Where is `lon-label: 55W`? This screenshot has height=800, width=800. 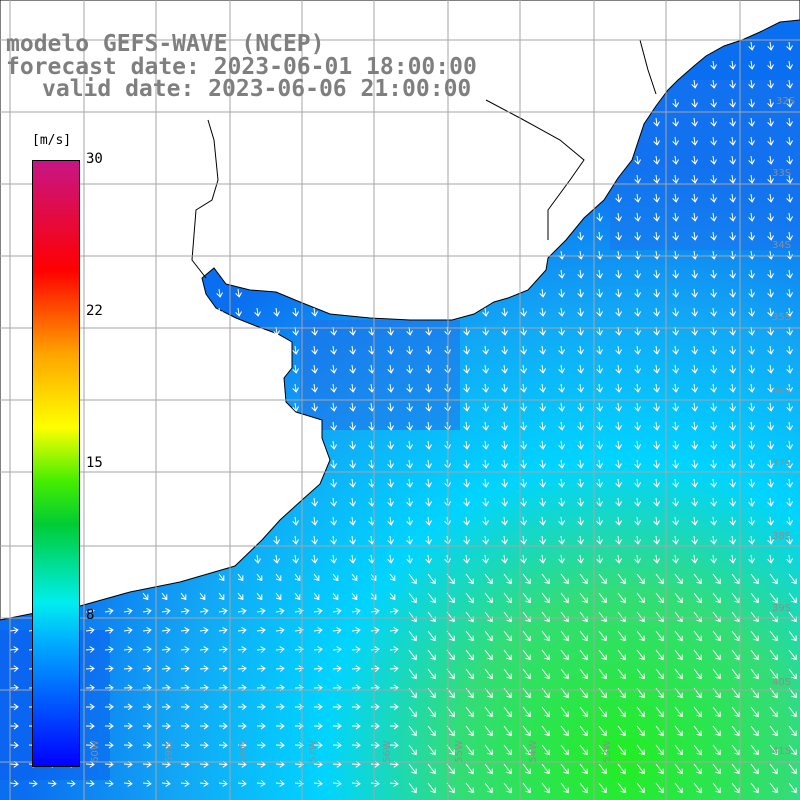
lon-label: 55W is located at coordinates (459, 751).